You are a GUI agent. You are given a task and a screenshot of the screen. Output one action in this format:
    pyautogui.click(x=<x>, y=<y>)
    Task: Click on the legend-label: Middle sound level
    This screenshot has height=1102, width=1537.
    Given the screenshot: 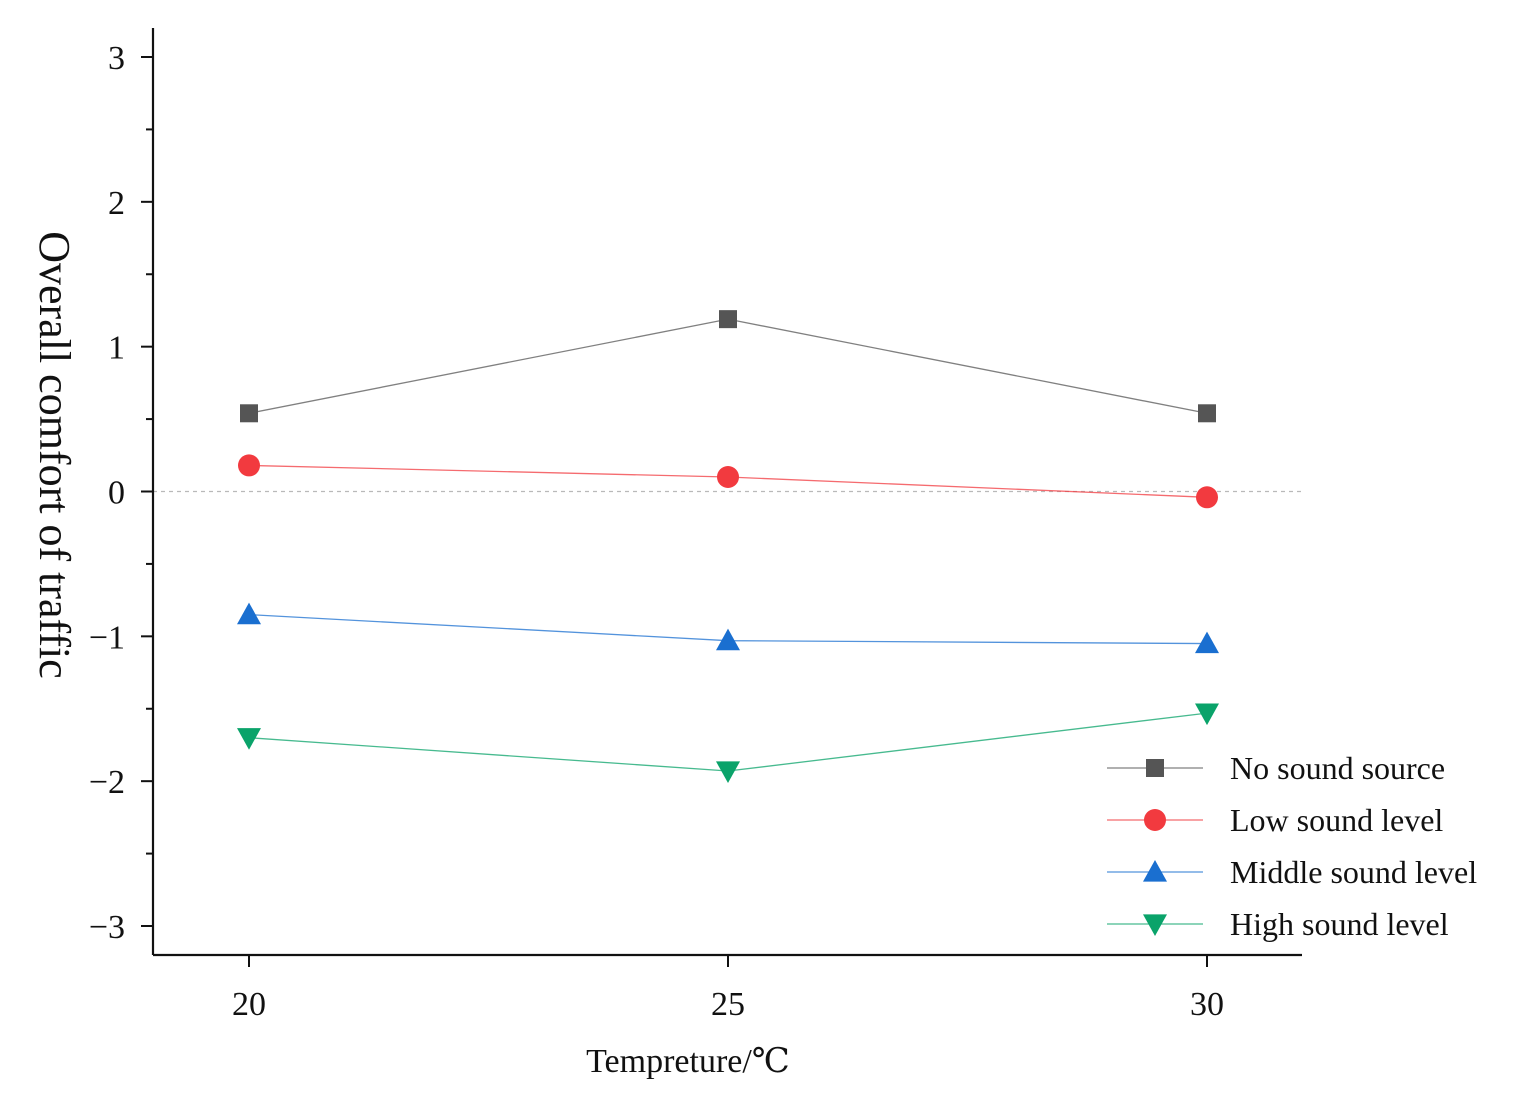 What is the action you would take?
    pyautogui.click(x=1353, y=872)
    